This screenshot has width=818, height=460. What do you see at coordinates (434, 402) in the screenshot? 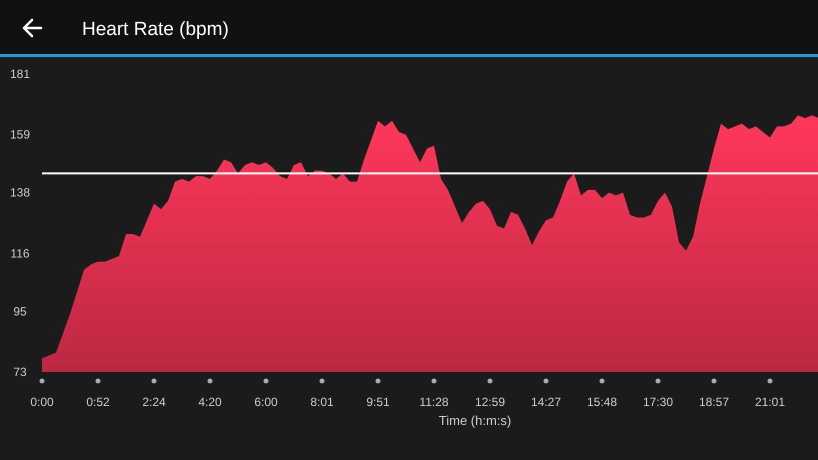
I see `x-tick-label: 11:28` at bounding box center [434, 402].